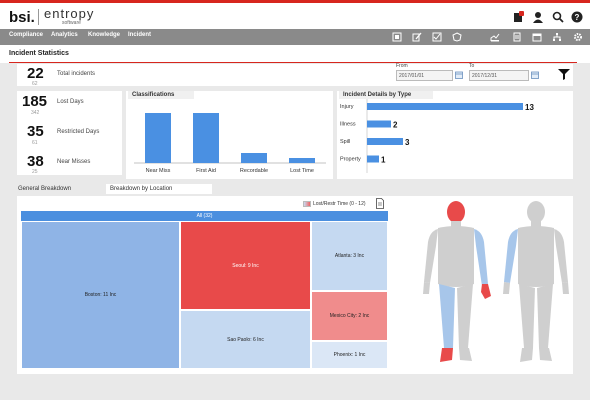 The width and height of the screenshot is (590, 400). Describe the element at coordinates (431, 256) in the screenshot. I see `right-arm-region` at that location.